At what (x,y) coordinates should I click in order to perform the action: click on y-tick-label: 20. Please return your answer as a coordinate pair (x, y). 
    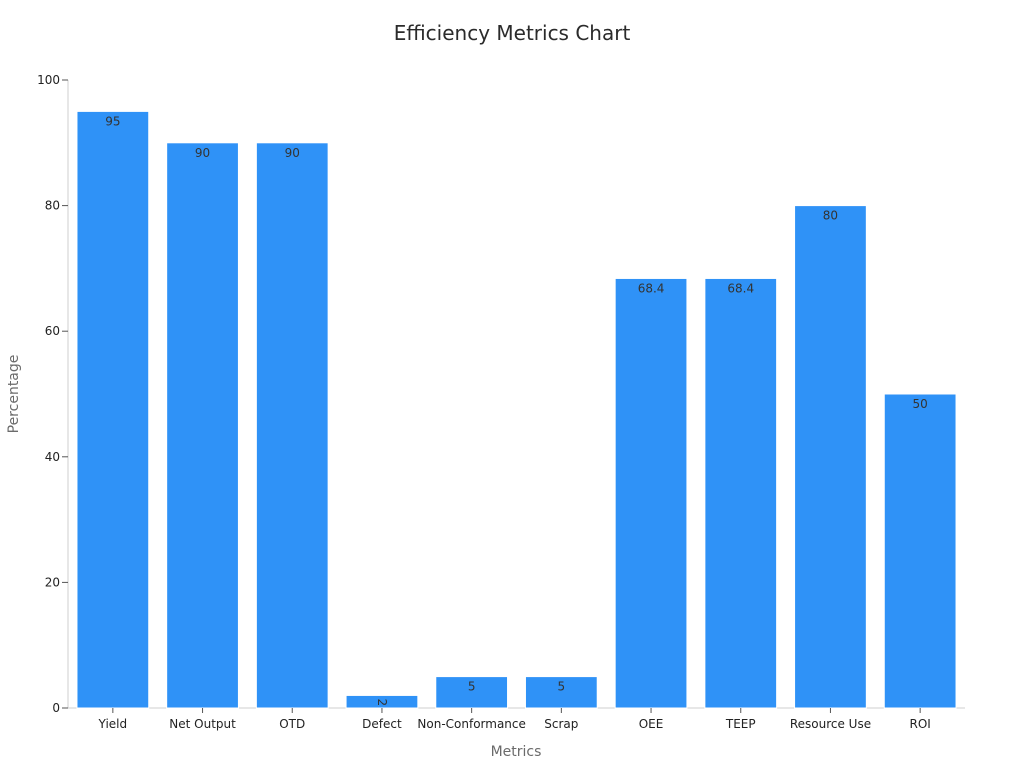
    Looking at the image, I should click on (52, 582).